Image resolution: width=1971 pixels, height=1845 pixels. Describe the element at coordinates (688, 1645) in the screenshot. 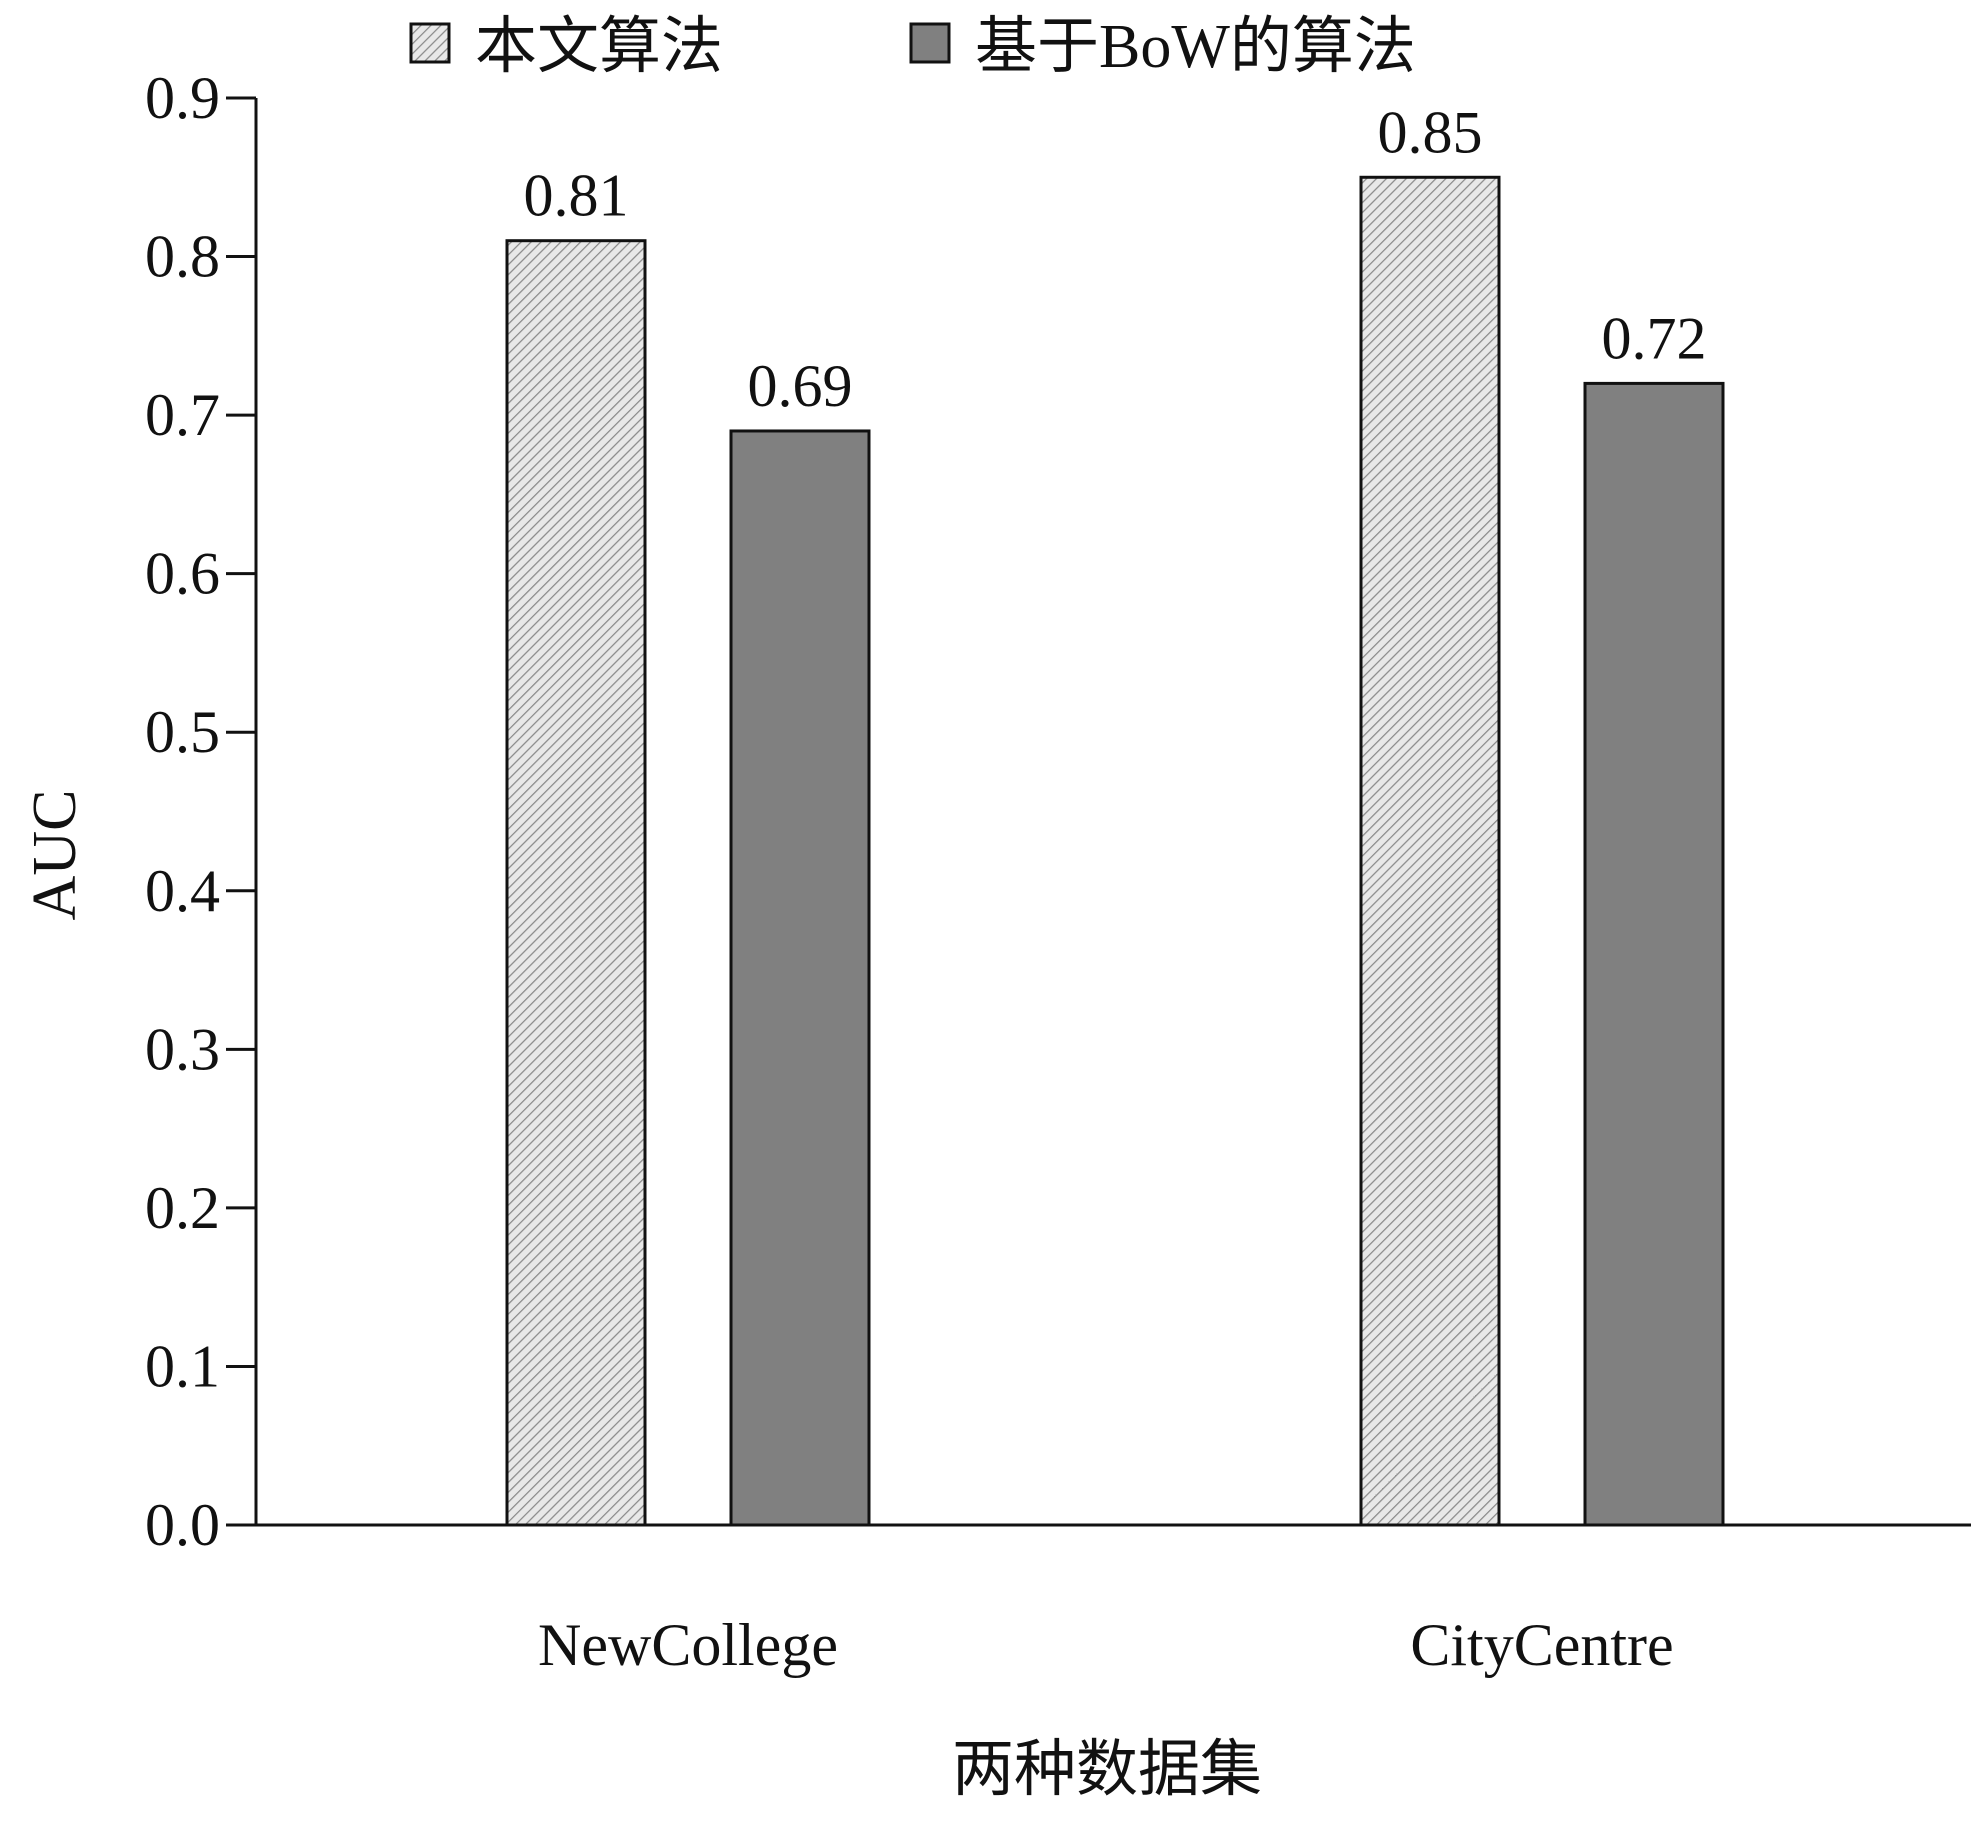

I see `x-category-label: NewCollege` at that location.